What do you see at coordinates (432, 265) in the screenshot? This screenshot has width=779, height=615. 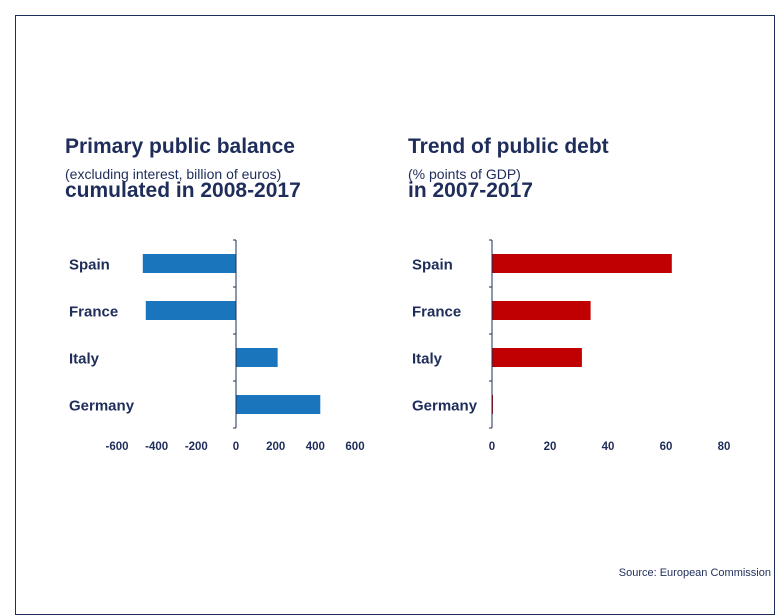 I see `right-category-label: Spain` at bounding box center [432, 265].